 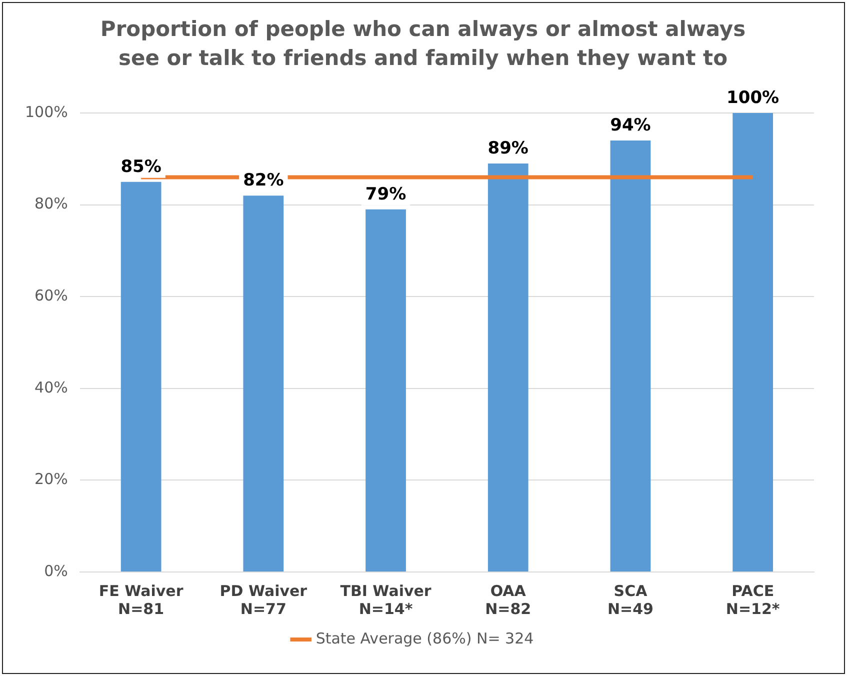 I want to click on y-tick-label: 0%, so click(x=56, y=571).